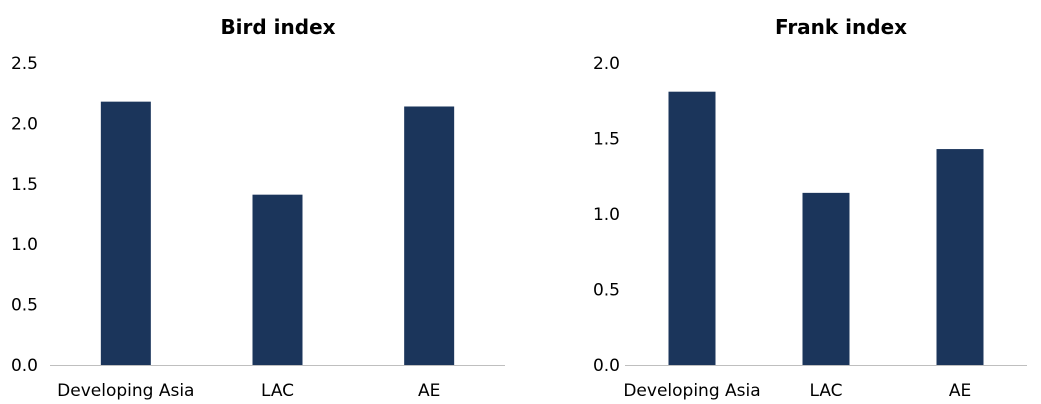 This screenshot has height=404, width=1041. I want to click on y-axis: 0.0 0.5 1.0 1.5 2.0 2.5, so click(24, 215).